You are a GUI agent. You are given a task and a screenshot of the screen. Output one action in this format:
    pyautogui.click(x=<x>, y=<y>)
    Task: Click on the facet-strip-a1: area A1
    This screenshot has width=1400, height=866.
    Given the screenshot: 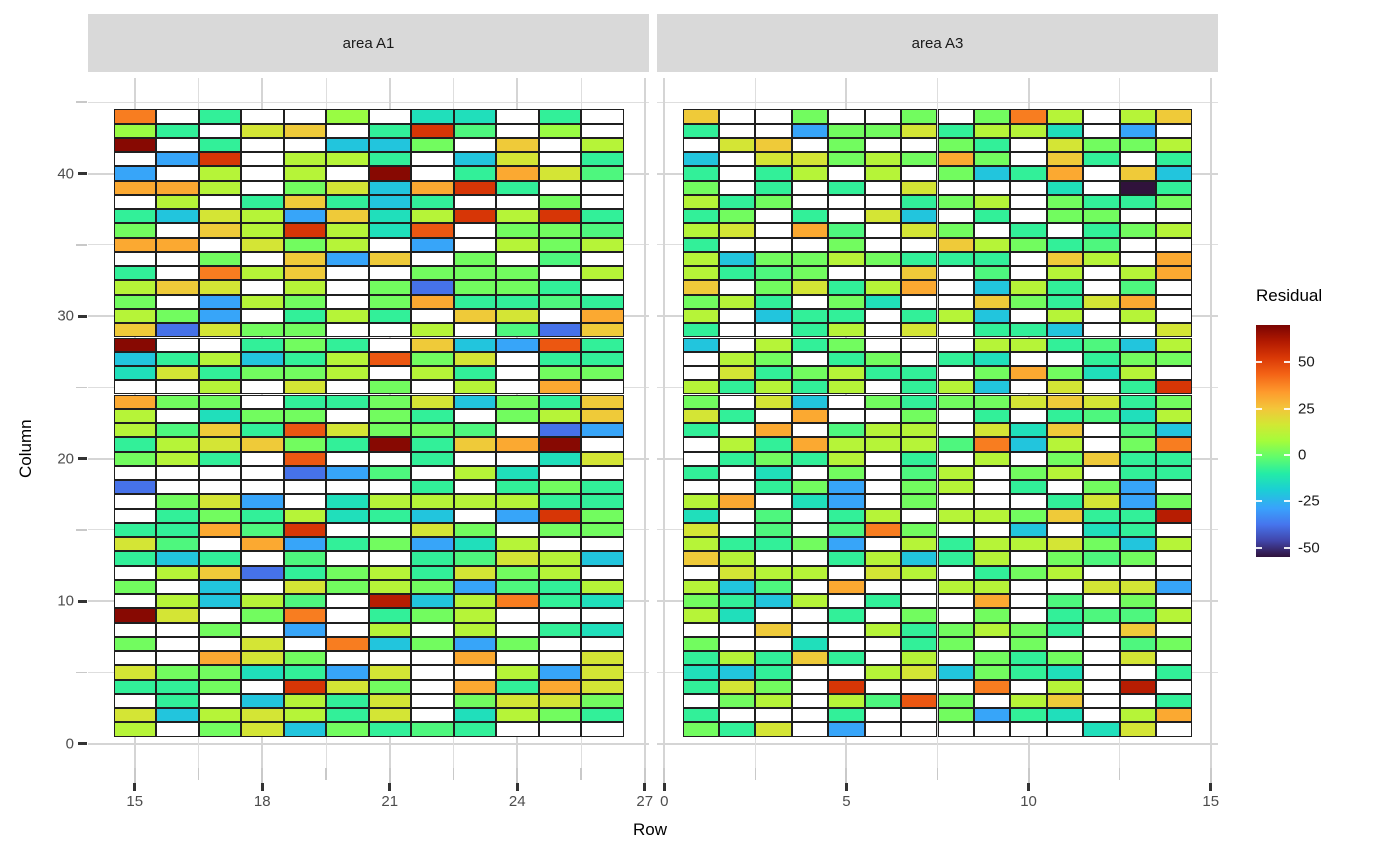 What is the action you would take?
    pyautogui.click(x=368, y=43)
    